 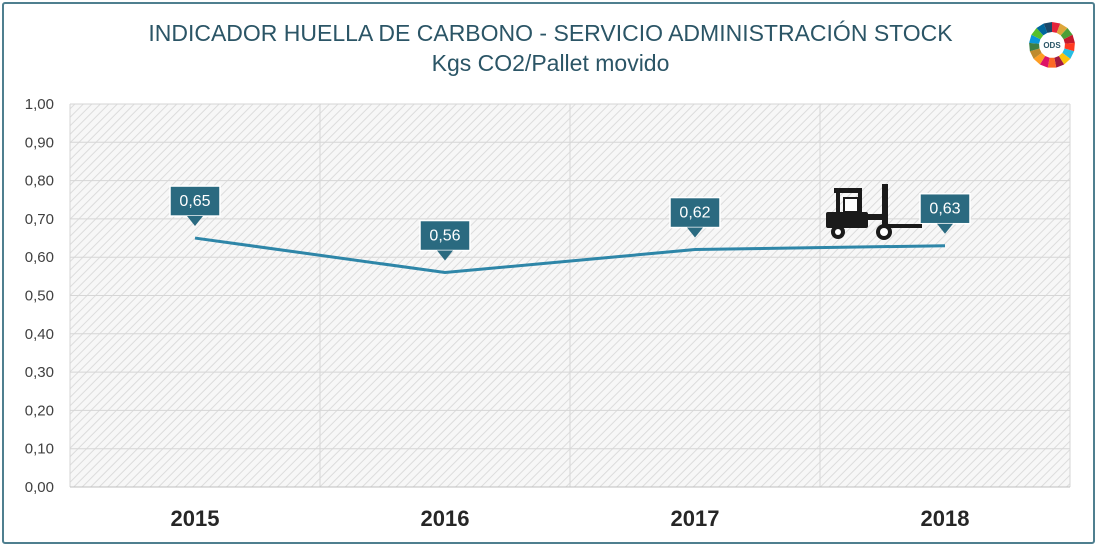 I want to click on data-label-text: 0,62, so click(x=694, y=213).